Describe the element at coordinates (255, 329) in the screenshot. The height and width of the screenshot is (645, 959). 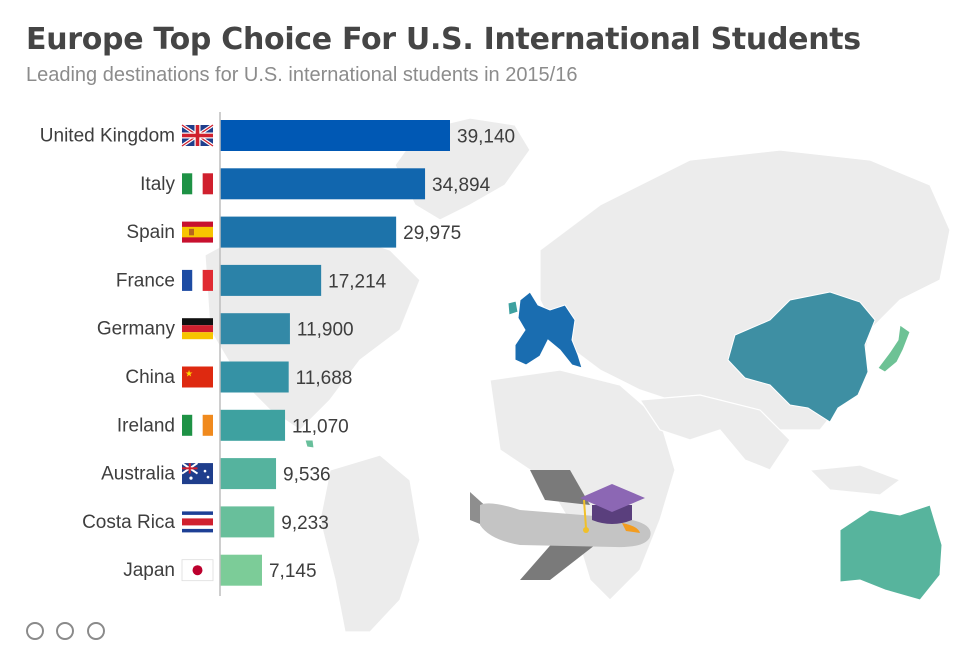
I see `bar-germany` at that location.